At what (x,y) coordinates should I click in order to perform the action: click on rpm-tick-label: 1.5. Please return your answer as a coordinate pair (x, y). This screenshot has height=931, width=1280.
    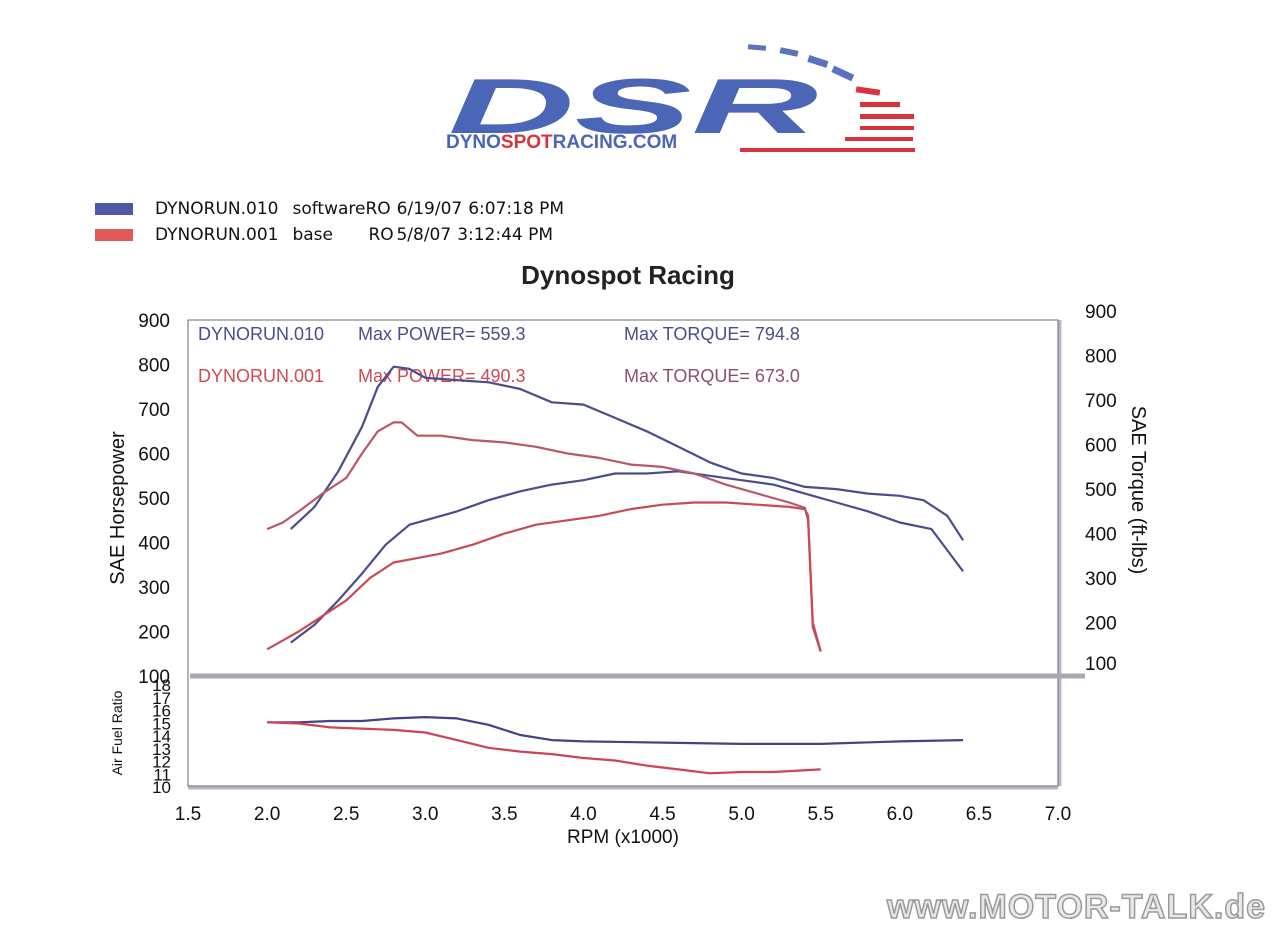
    Looking at the image, I should click on (188, 814).